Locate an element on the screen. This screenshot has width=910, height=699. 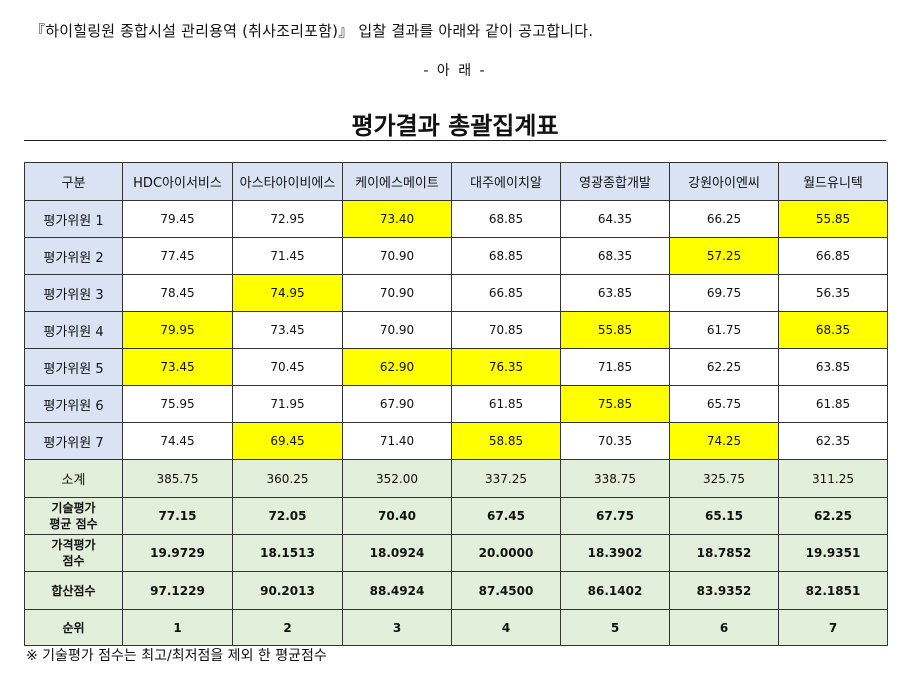
subtotal-cell: 311.25 is located at coordinates (833, 478).